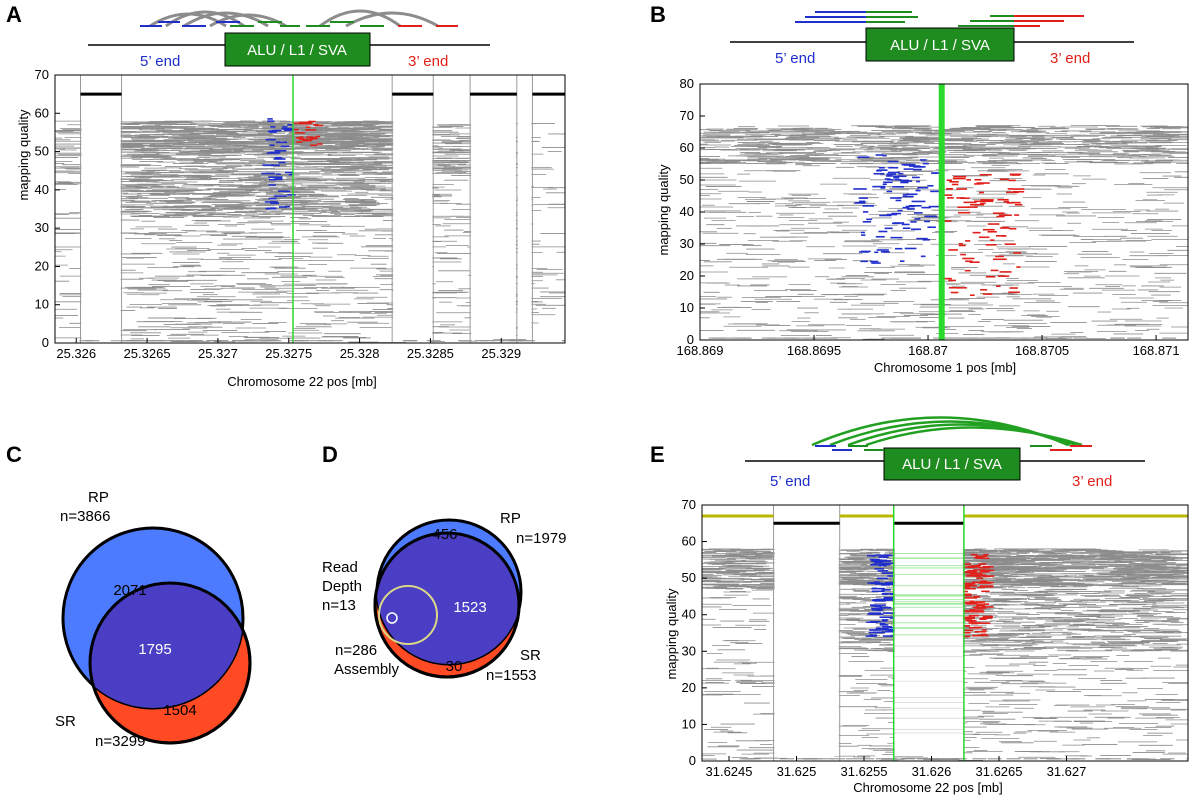 This screenshot has width=1195, height=800. I want to click on read-pair-arcs-e, so click(947, 431).